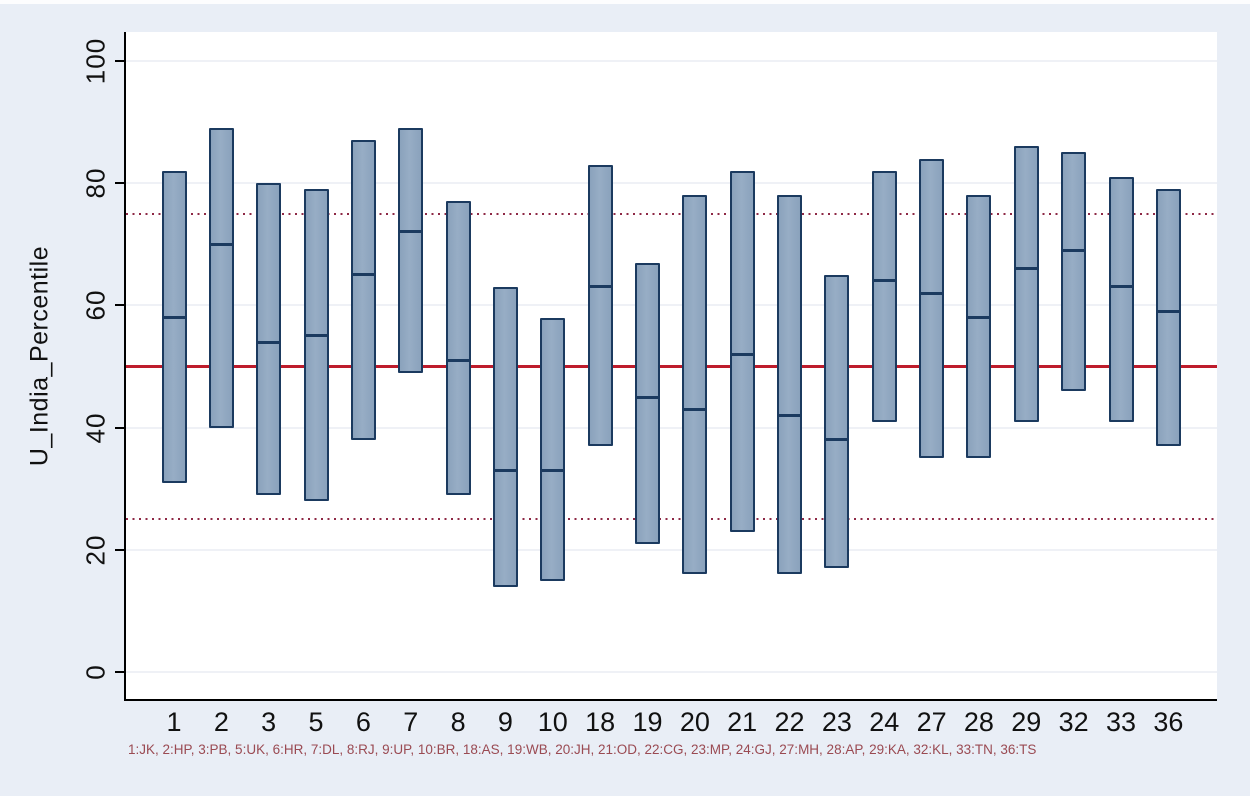 This screenshot has height=796, width=1250. Describe the element at coordinates (95, 183) in the screenshot. I see `y-tick-label-80: 80` at that location.